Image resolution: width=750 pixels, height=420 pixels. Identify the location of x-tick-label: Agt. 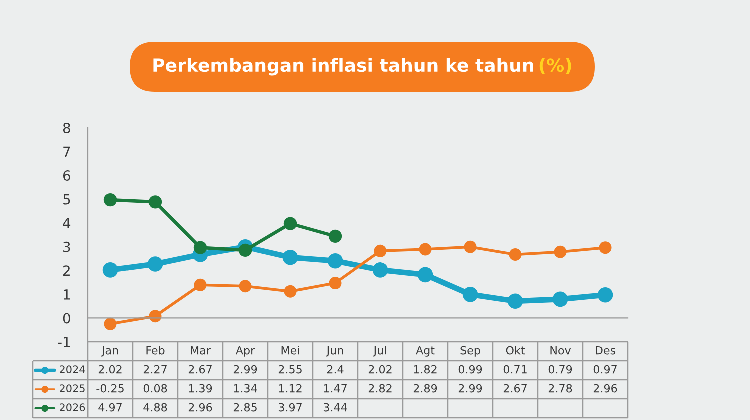
(425, 351).